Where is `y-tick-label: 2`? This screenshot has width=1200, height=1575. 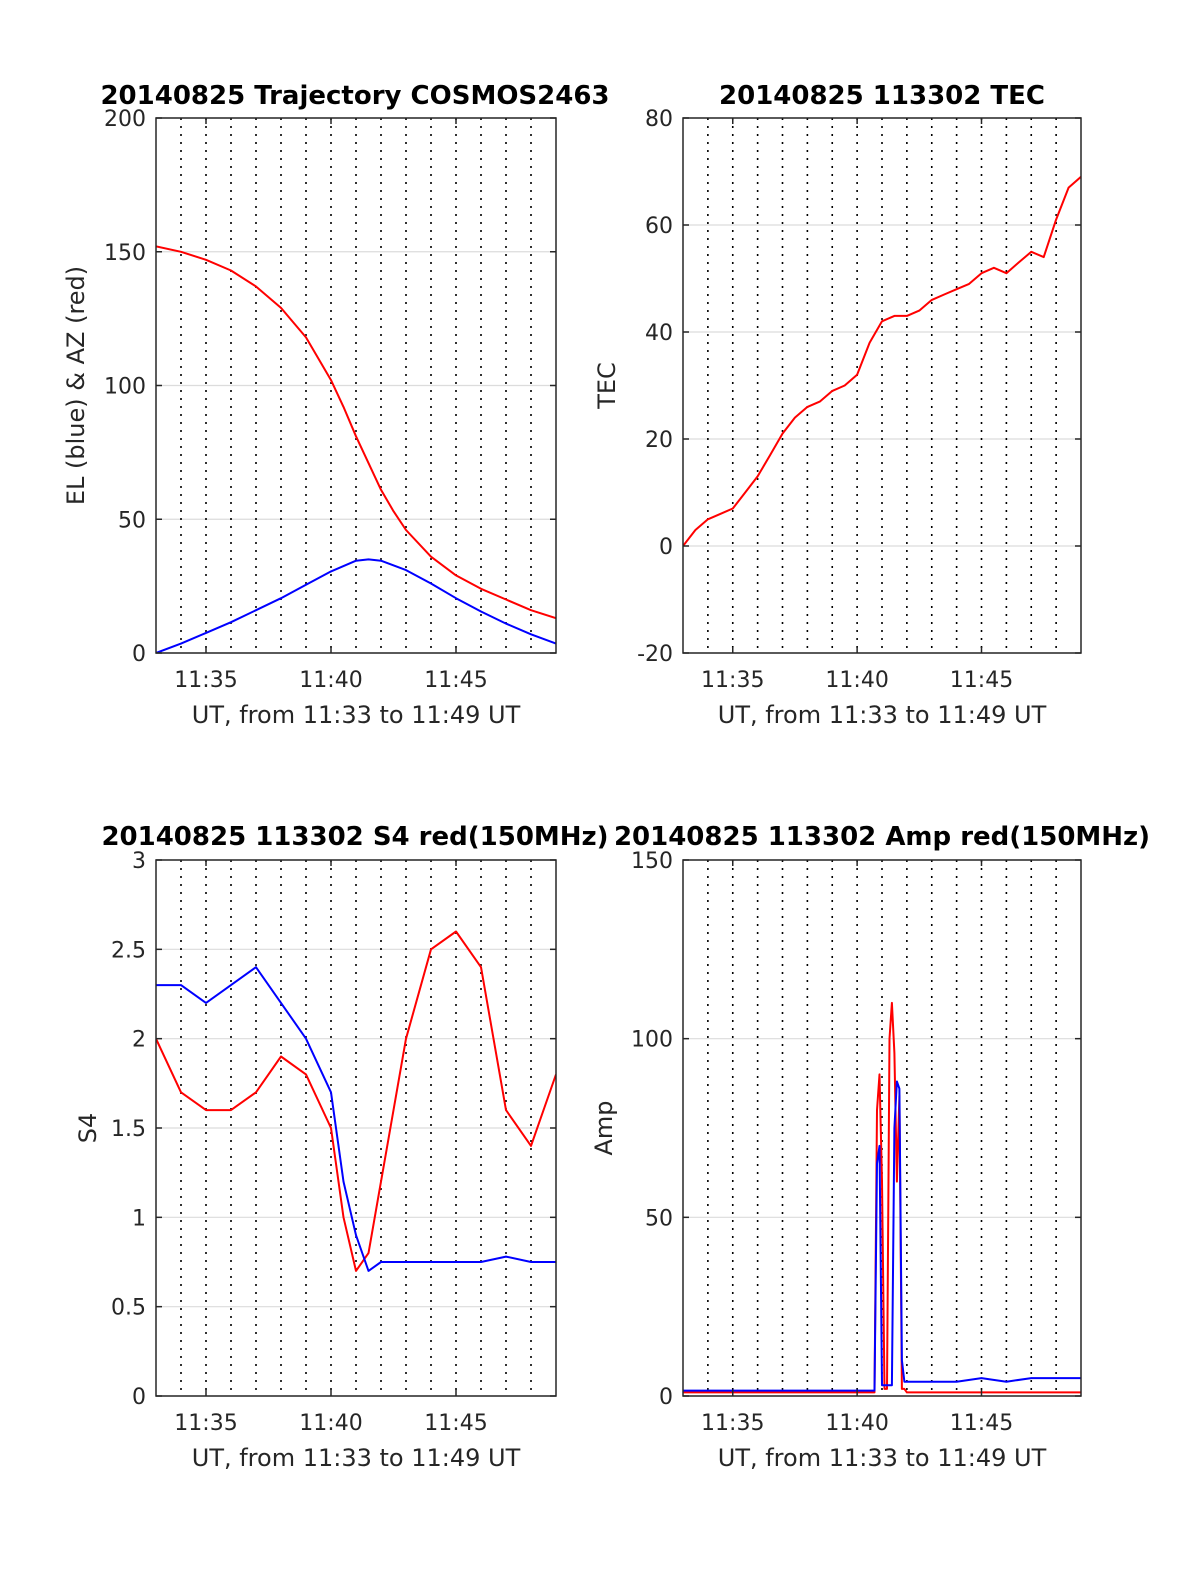
y-tick-label: 2 is located at coordinates (139, 1040).